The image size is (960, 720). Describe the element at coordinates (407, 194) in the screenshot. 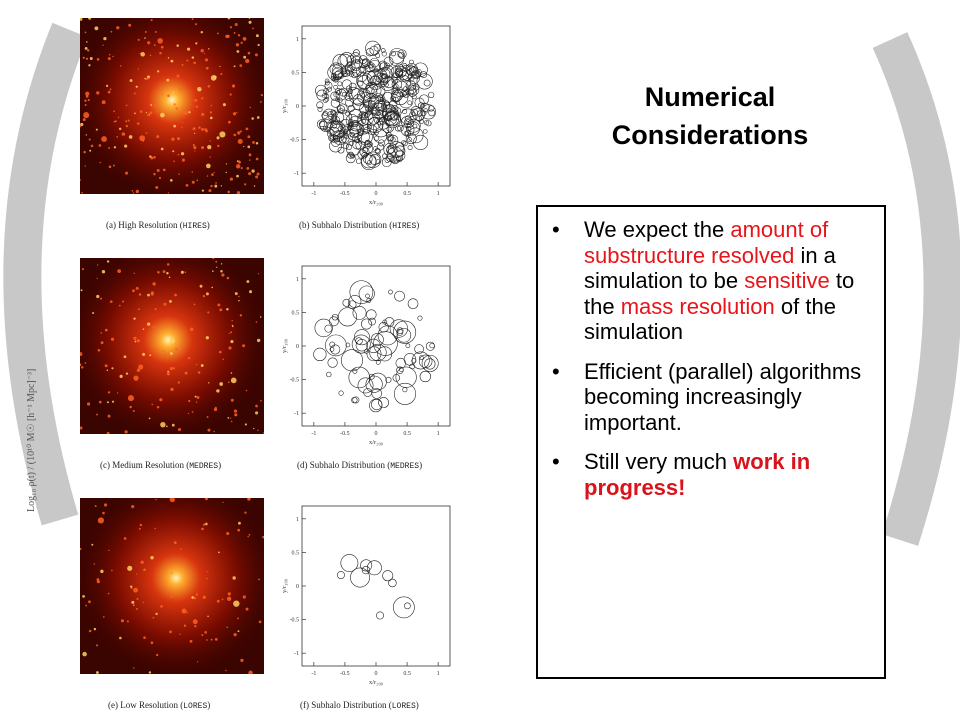

I see `x-tick-label: 0.5` at that location.